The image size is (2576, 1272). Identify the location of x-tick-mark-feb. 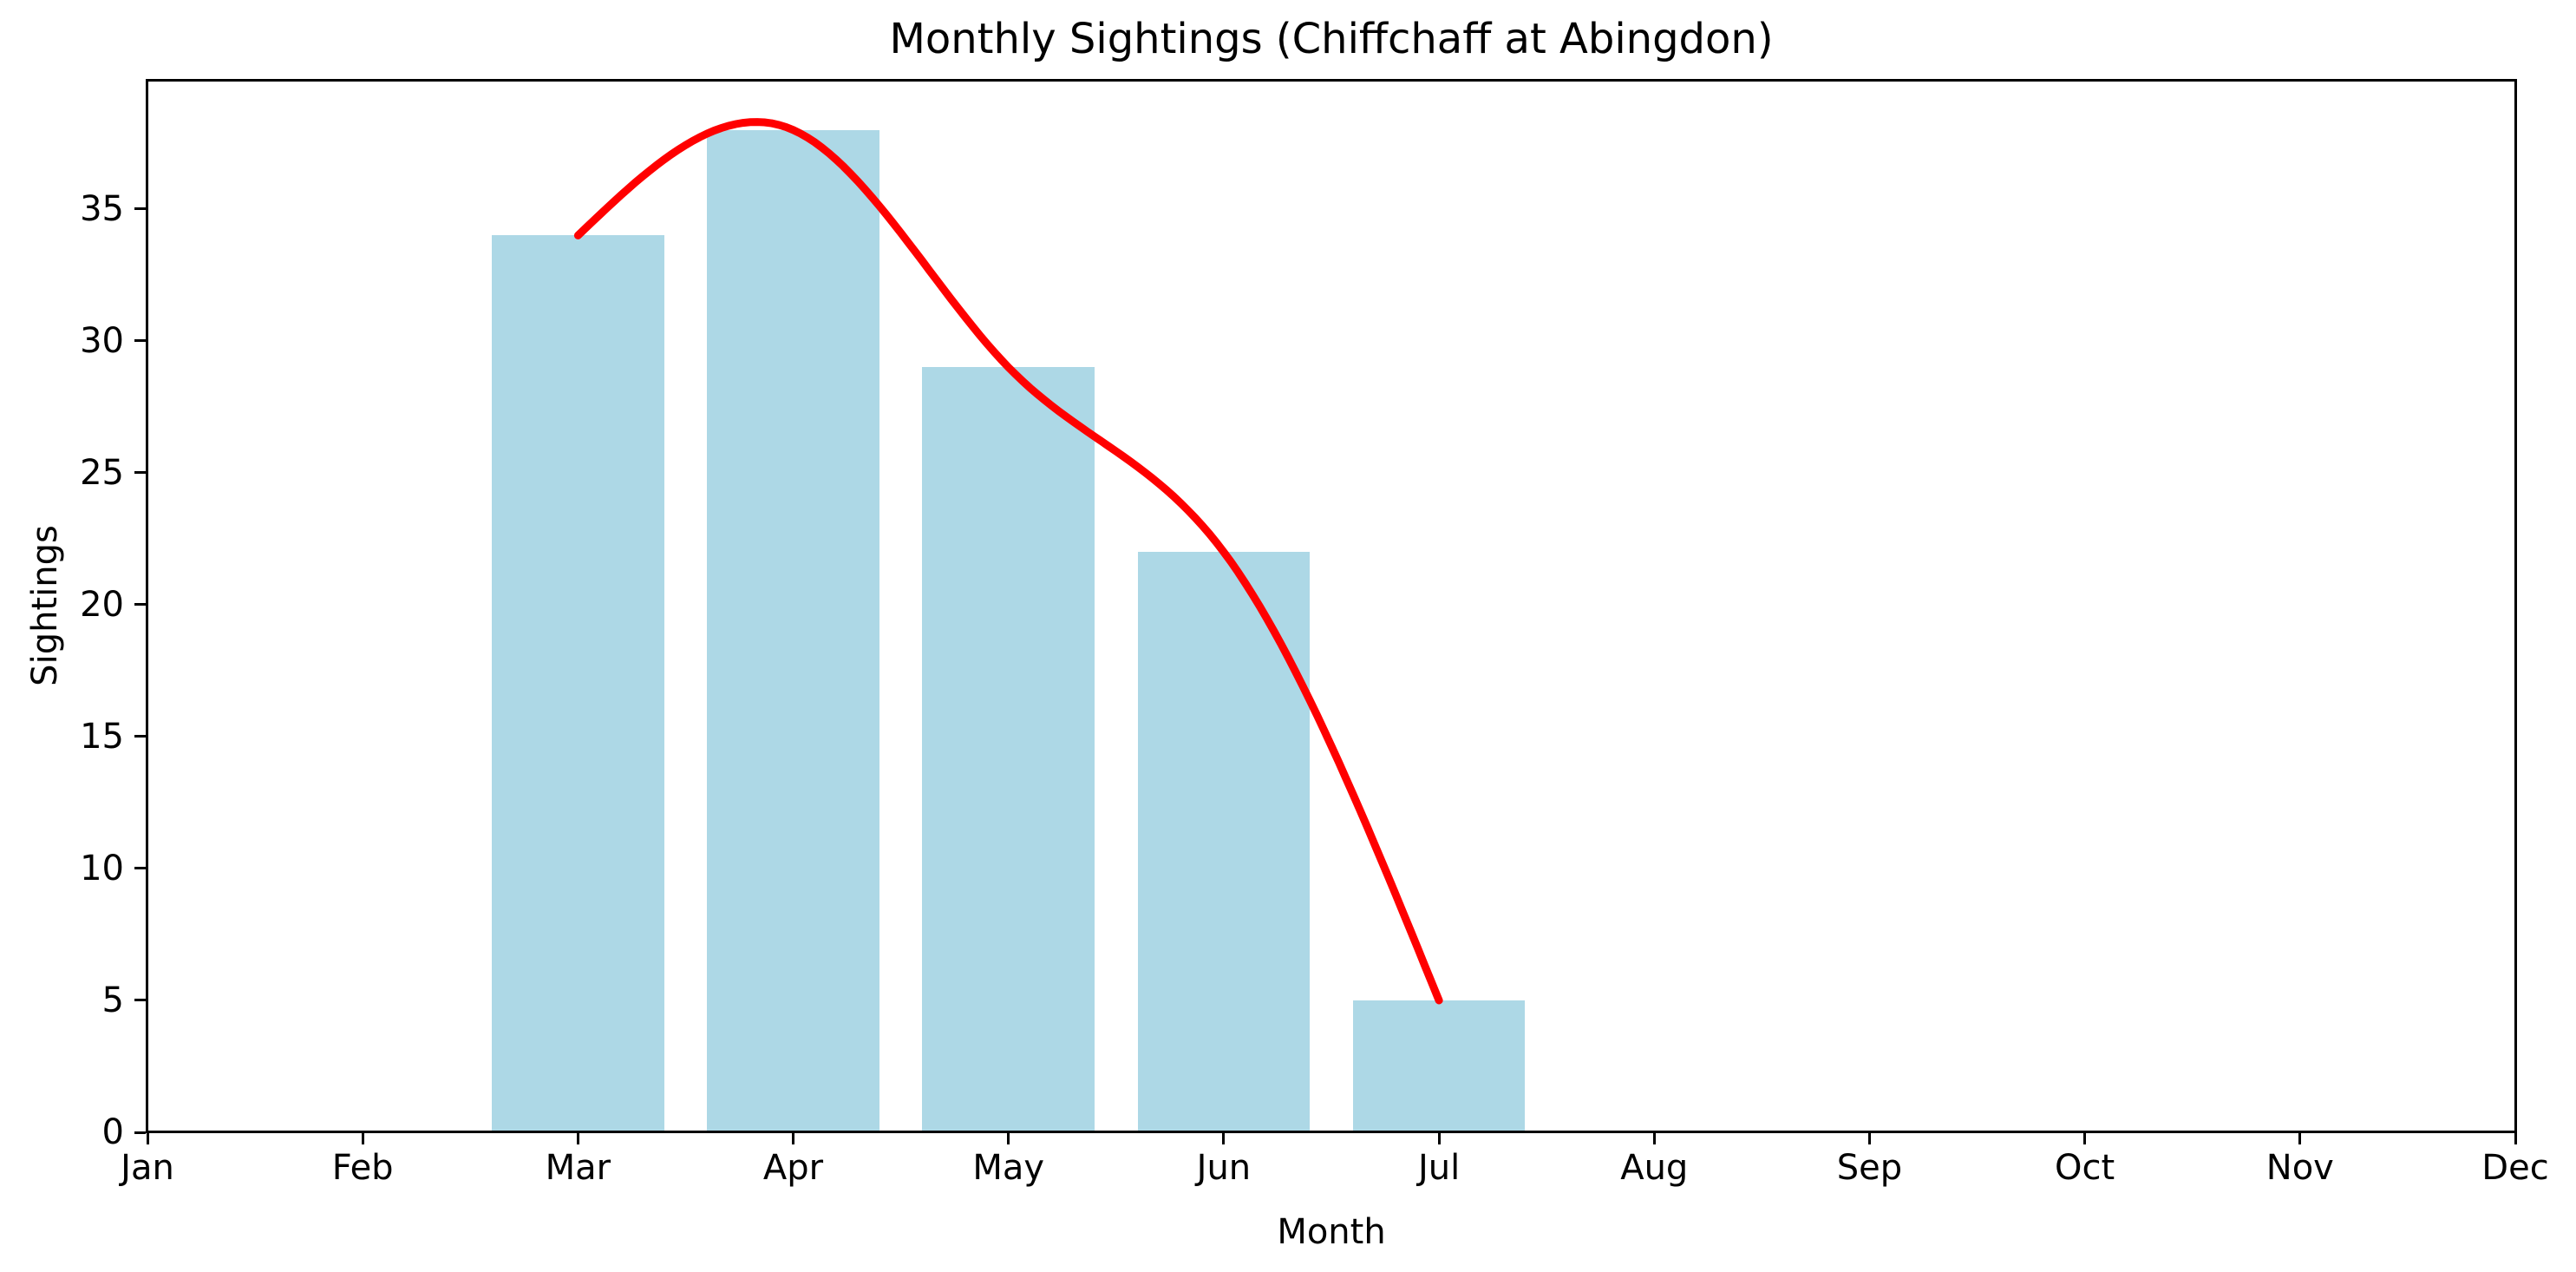
(362, 1138).